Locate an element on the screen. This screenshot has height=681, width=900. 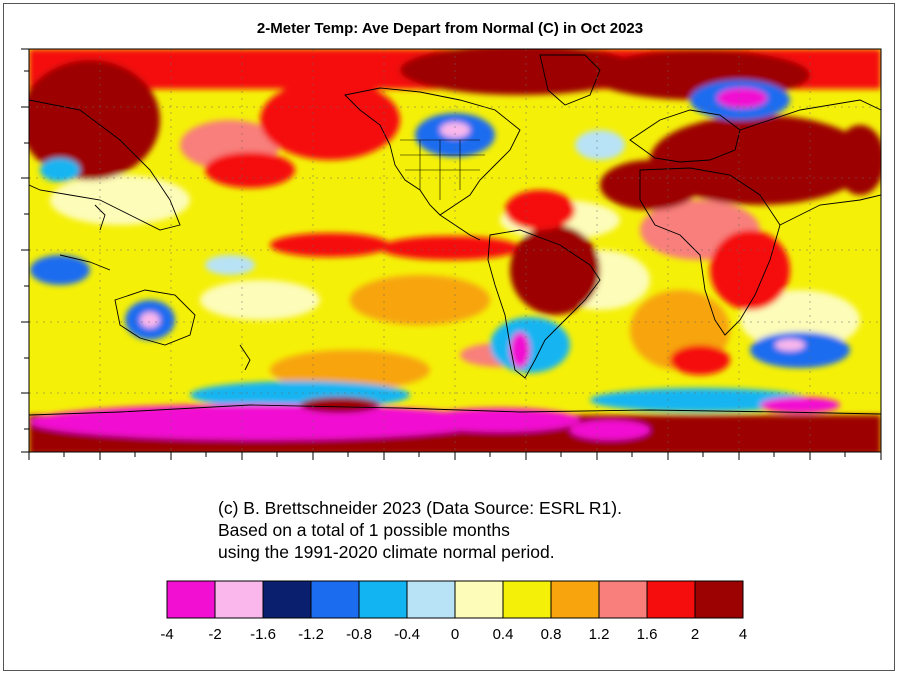
colorbar-label: 0 is located at coordinates (455, 634).